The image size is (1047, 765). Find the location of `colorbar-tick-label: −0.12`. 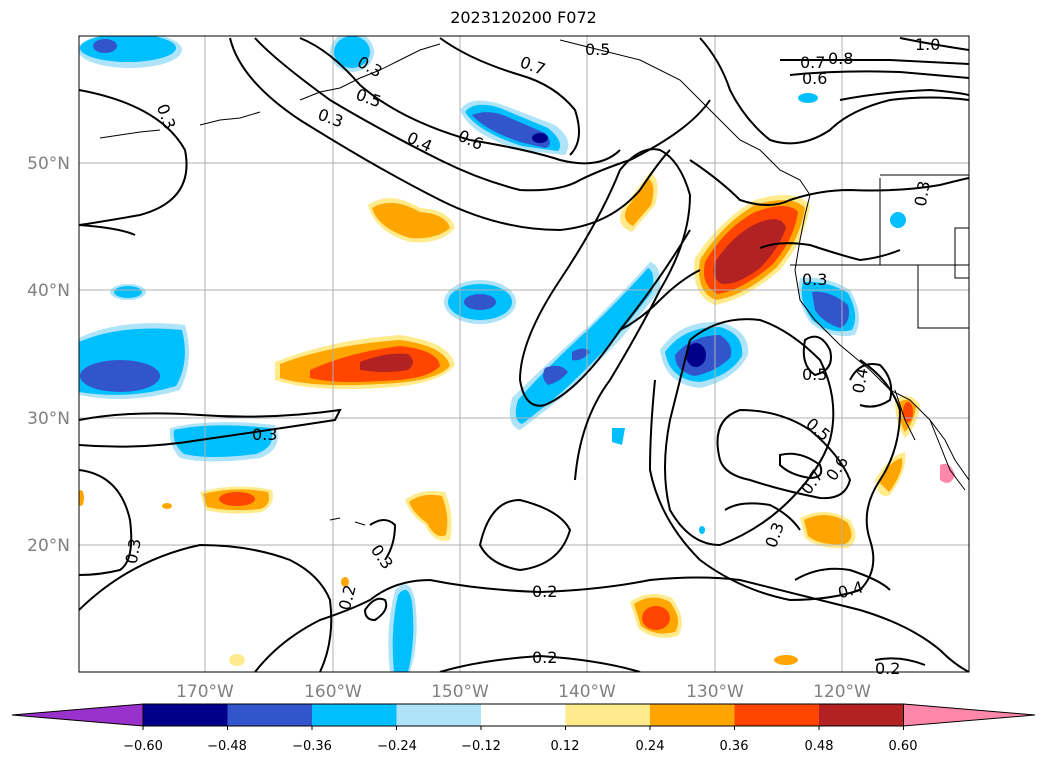

colorbar-tick-label: −0.12 is located at coordinates (481, 746).